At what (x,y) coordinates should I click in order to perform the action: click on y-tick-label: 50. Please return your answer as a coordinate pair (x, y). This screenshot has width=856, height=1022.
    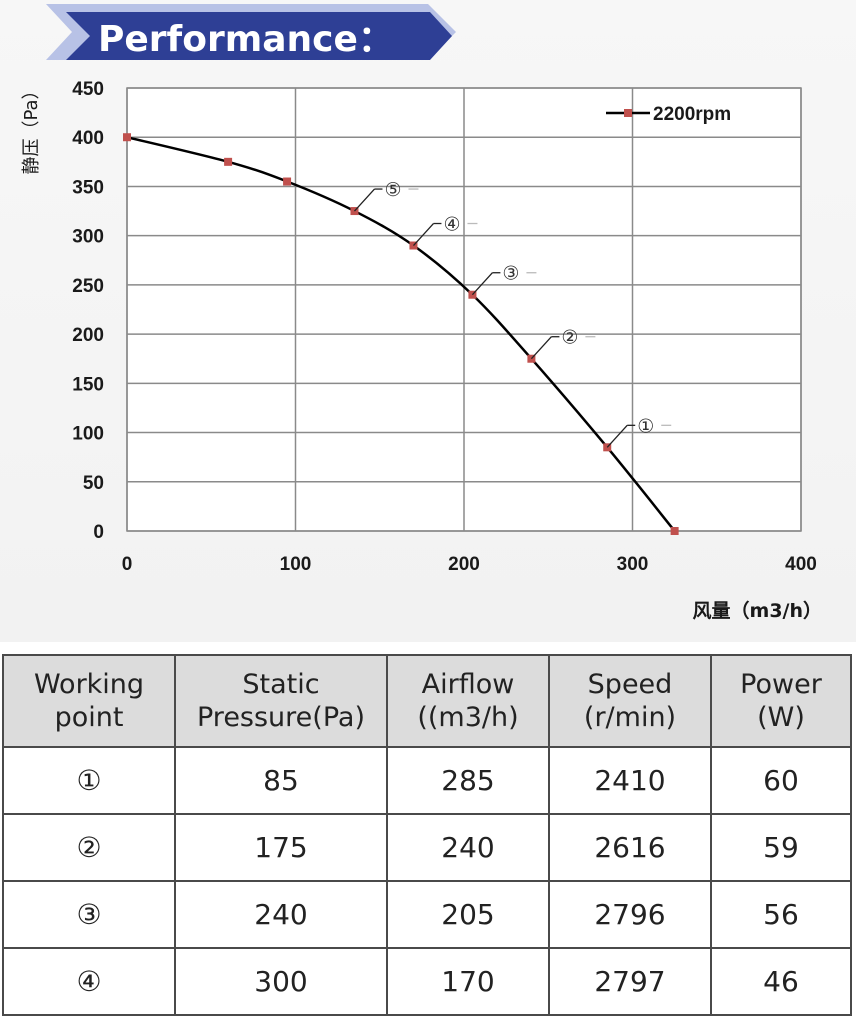
    Looking at the image, I should click on (93, 483).